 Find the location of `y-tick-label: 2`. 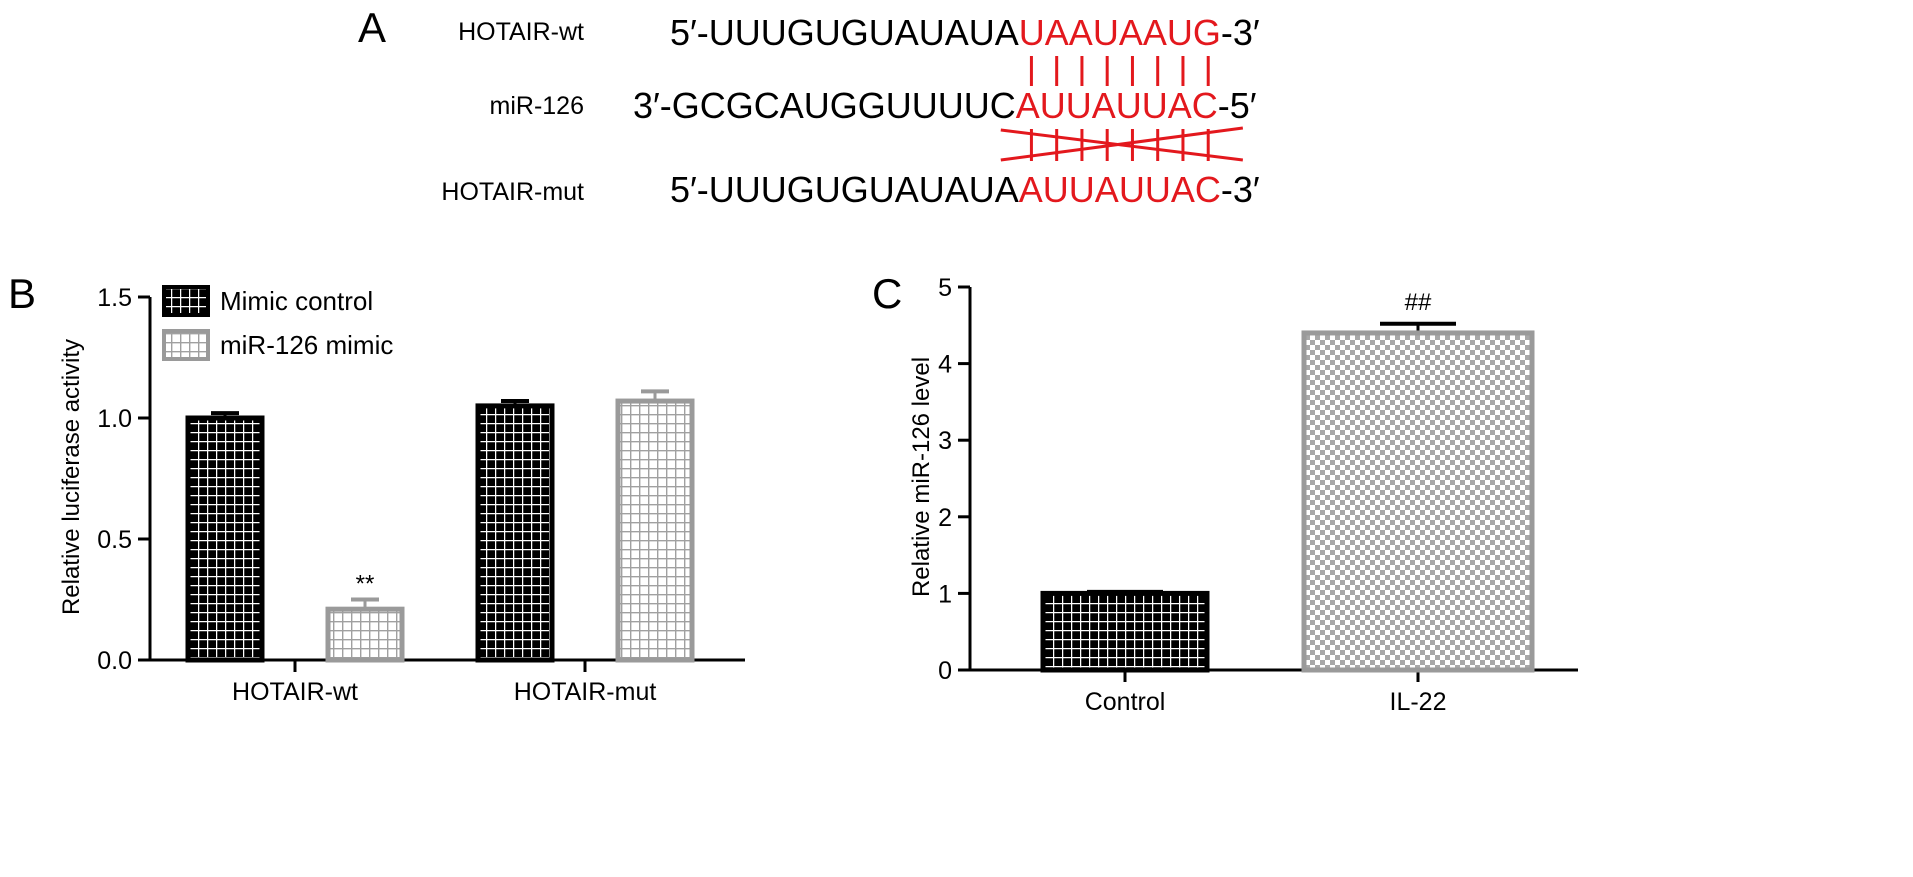

y-tick-label: 2 is located at coordinates (945, 518).